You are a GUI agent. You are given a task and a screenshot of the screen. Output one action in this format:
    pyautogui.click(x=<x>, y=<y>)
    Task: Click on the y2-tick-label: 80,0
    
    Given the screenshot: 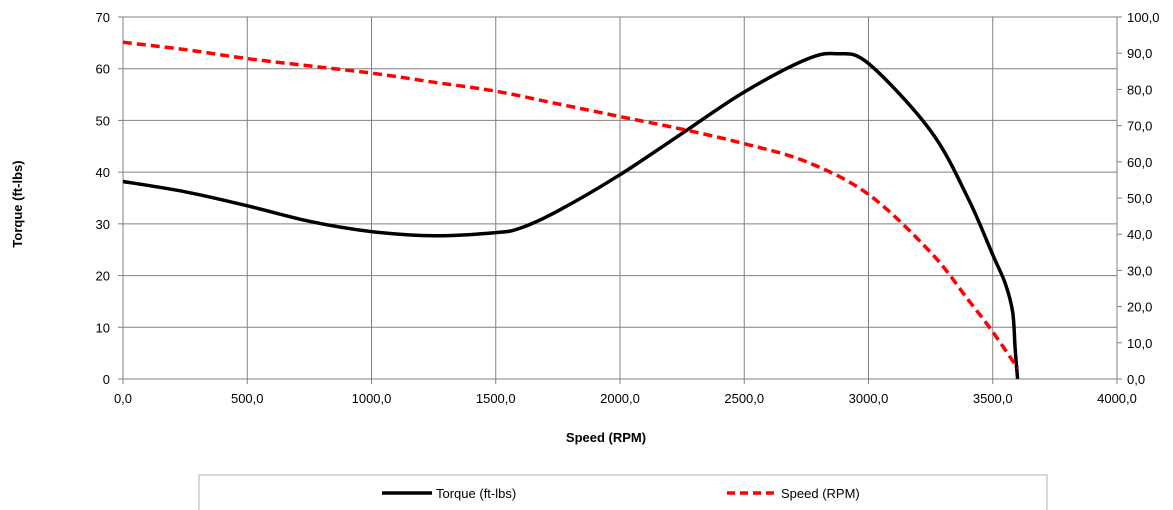 What is the action you would take?
    pyautogui.click(x=1139, y=89)
    